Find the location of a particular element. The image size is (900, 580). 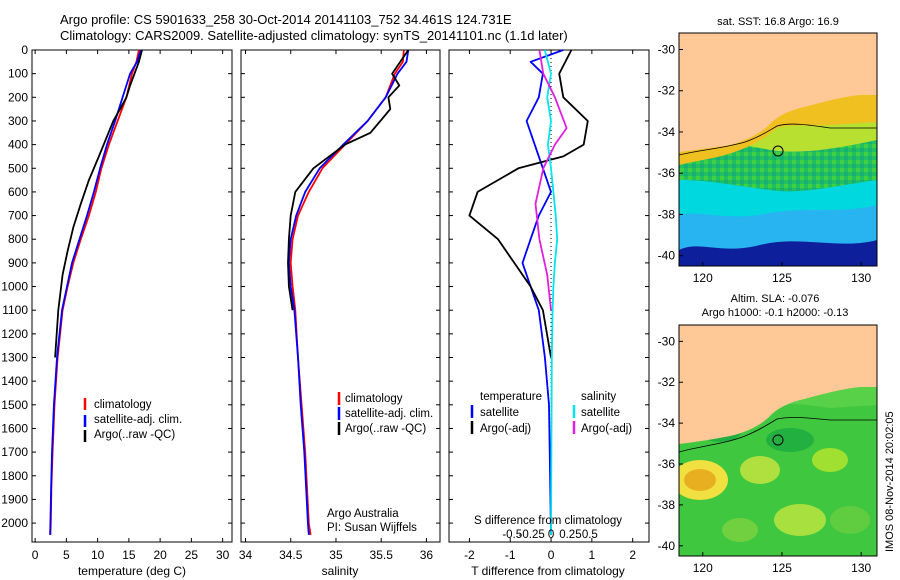

y-tick-label: 500 is located at coordinates (18, 168).